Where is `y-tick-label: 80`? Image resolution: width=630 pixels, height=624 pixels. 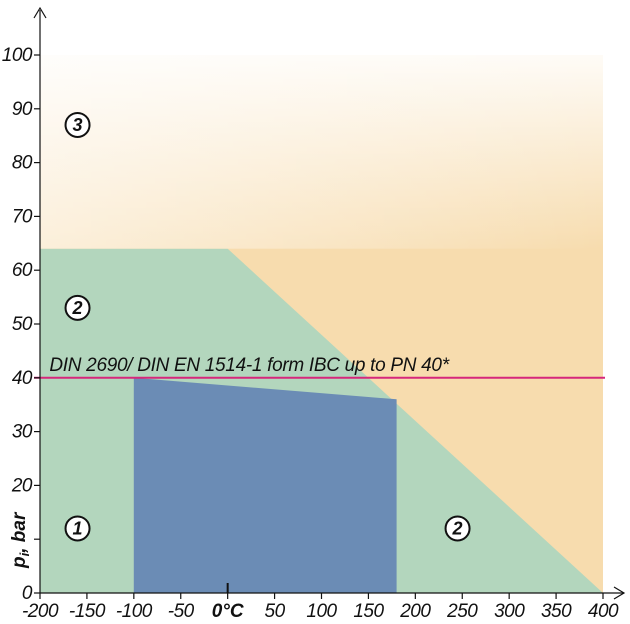
y-tick-label: 80 is located at coordinates (22, 163).